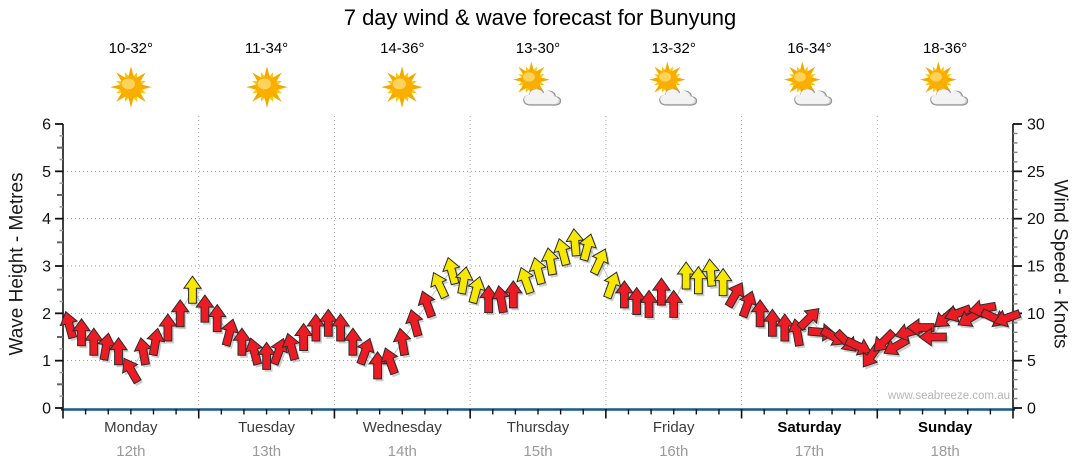 The height and width of the screenshot is (475, 1080). I want to click on right-axis-tick-label: 10, so click(1036, 314).